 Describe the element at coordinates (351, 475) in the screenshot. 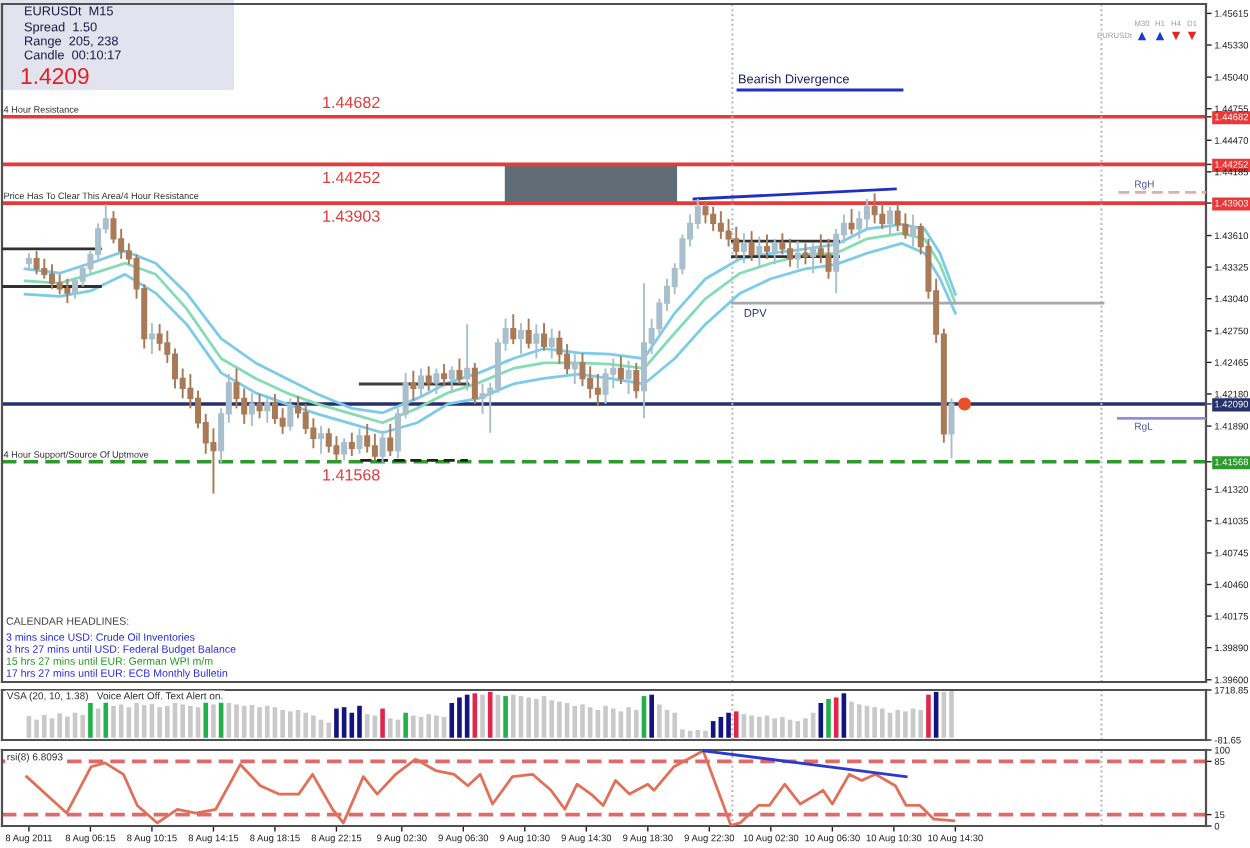

I see `ref-line-label: 1.41568` at that location.